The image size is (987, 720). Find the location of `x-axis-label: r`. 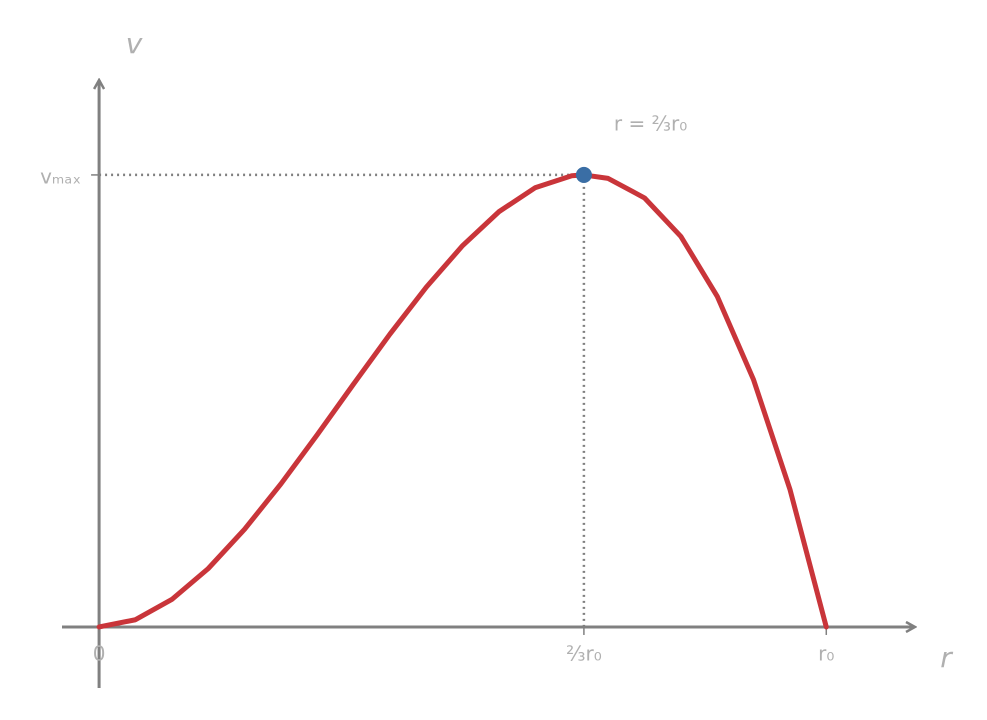

x-axis-label: r is located at coordinates (946, 657).